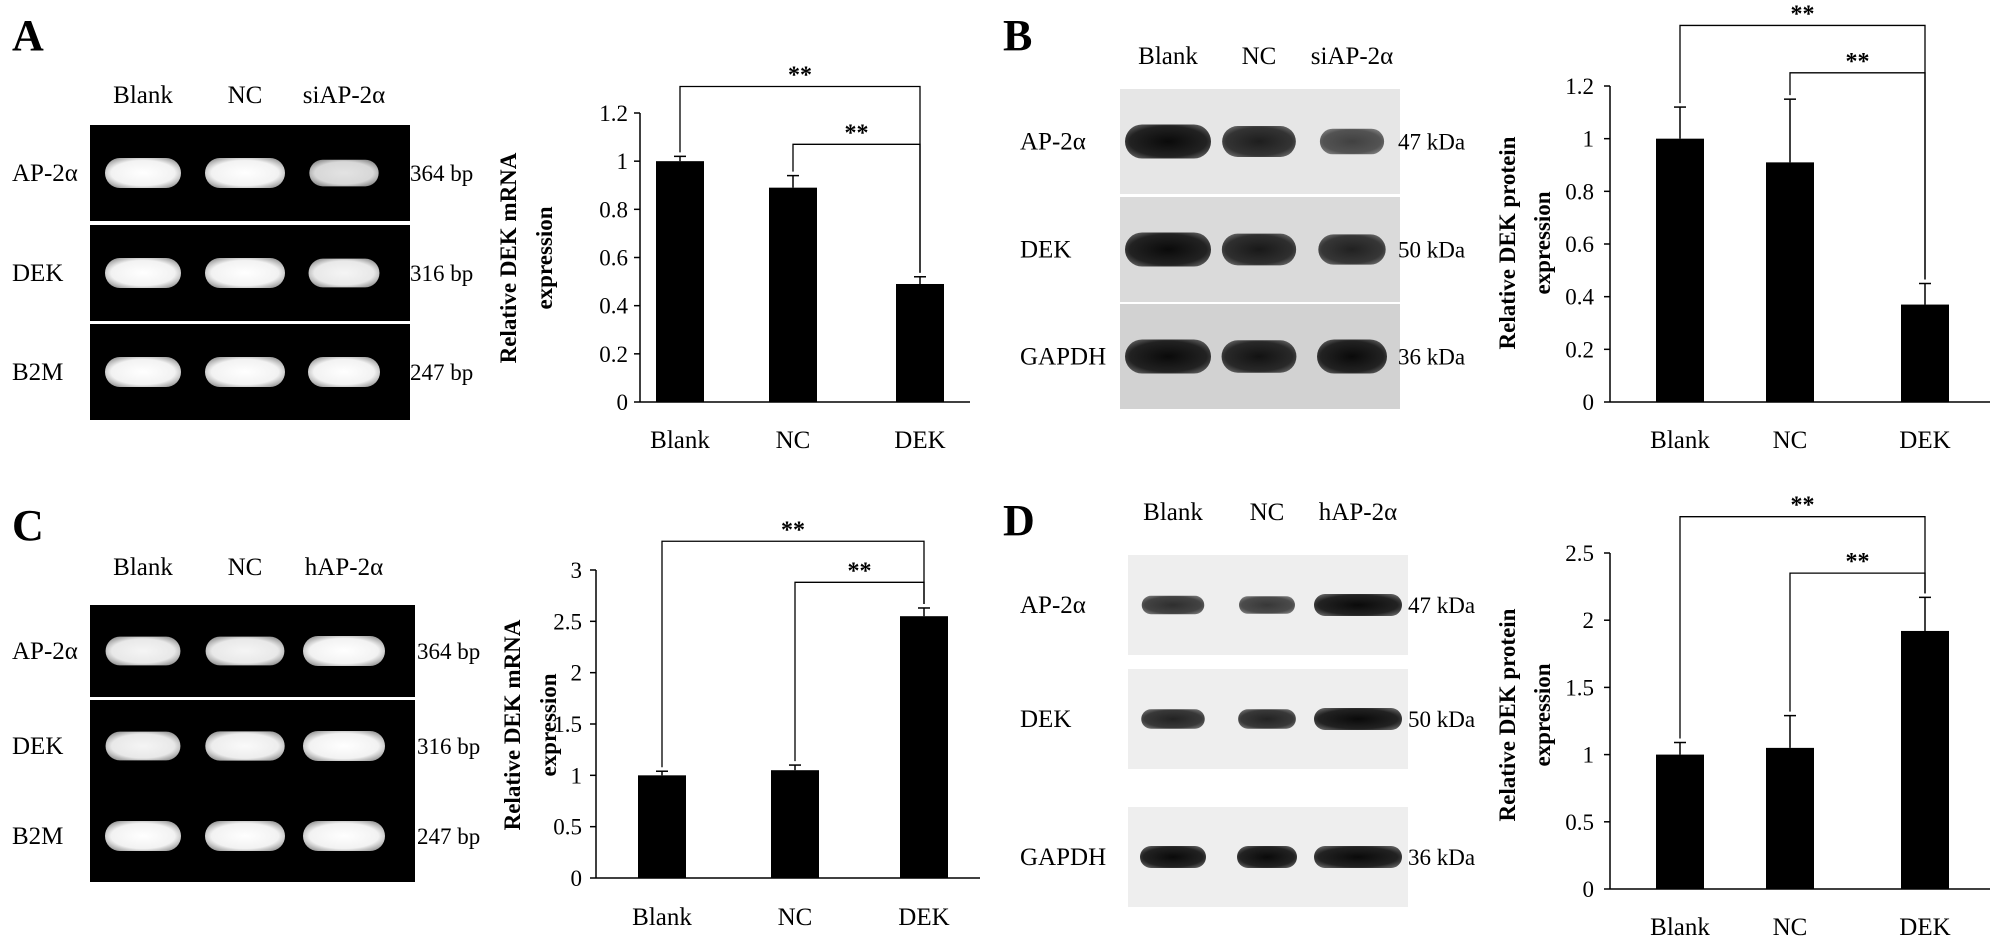 The width and height of the screenshot is (2008, 950). I want to click on panel-letter: C, so click(28, 525).